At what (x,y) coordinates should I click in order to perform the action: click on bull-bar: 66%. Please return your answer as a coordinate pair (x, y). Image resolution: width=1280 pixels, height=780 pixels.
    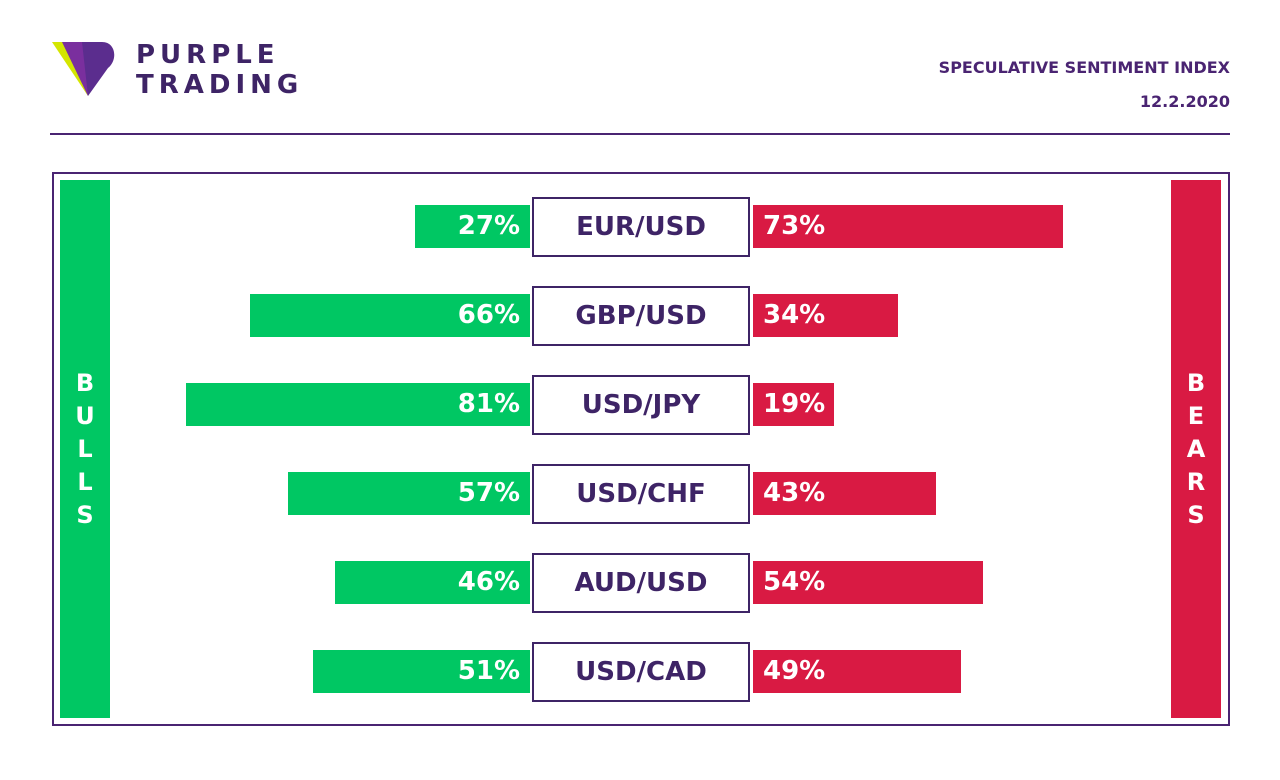
    Looking at the image, I should click on (389, 315).